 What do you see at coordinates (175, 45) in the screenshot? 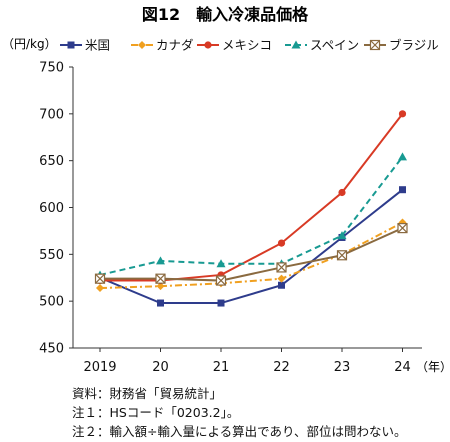
I see `legend-label: カナダ` at bounding box center [175, 45].